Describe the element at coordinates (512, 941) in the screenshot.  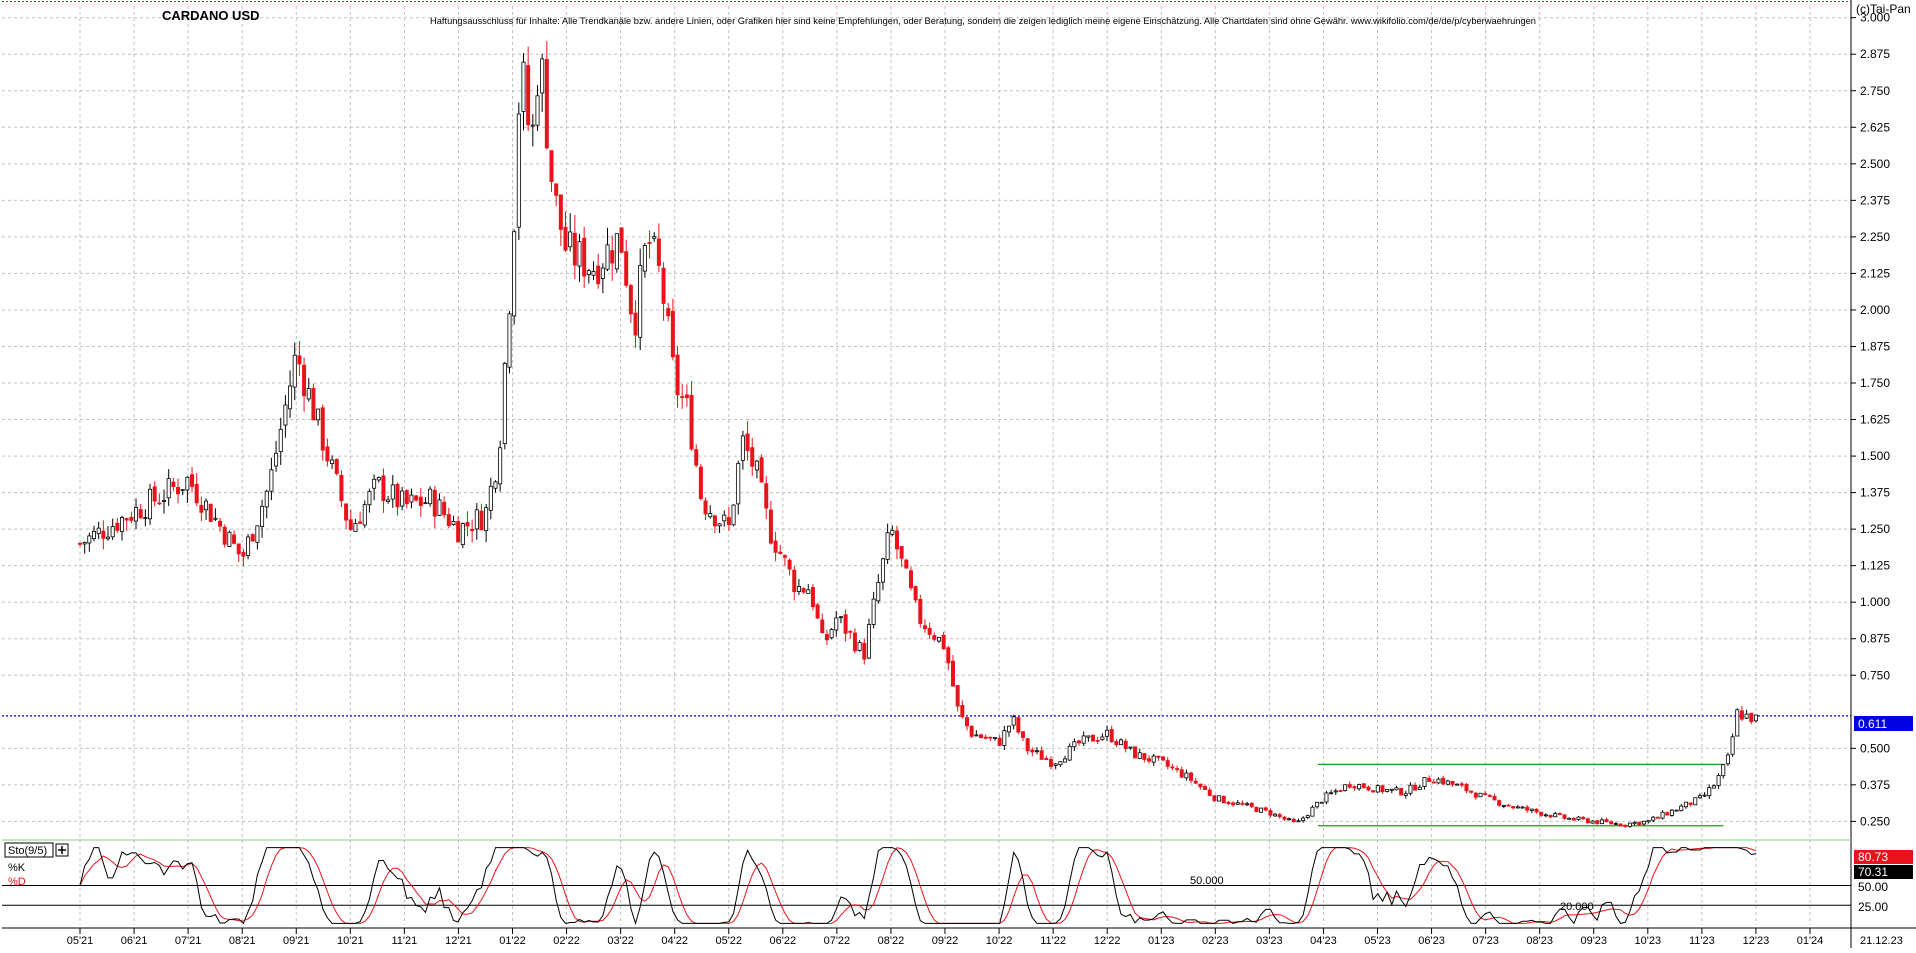
I see `x-tick-label: 01'22` at that location.